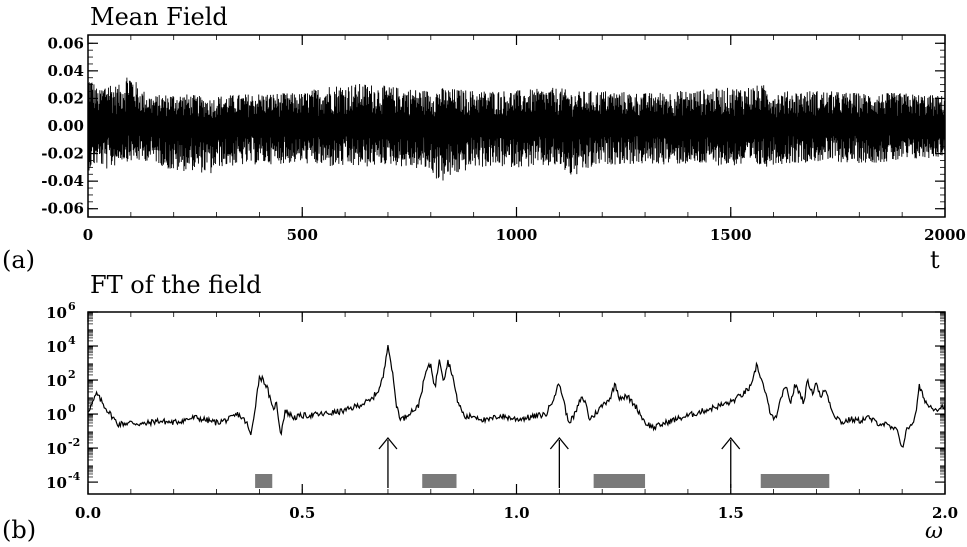 This screenshot has height=547, width=967. I want to click on a-xtick-label: 1500, so click(731, 235).